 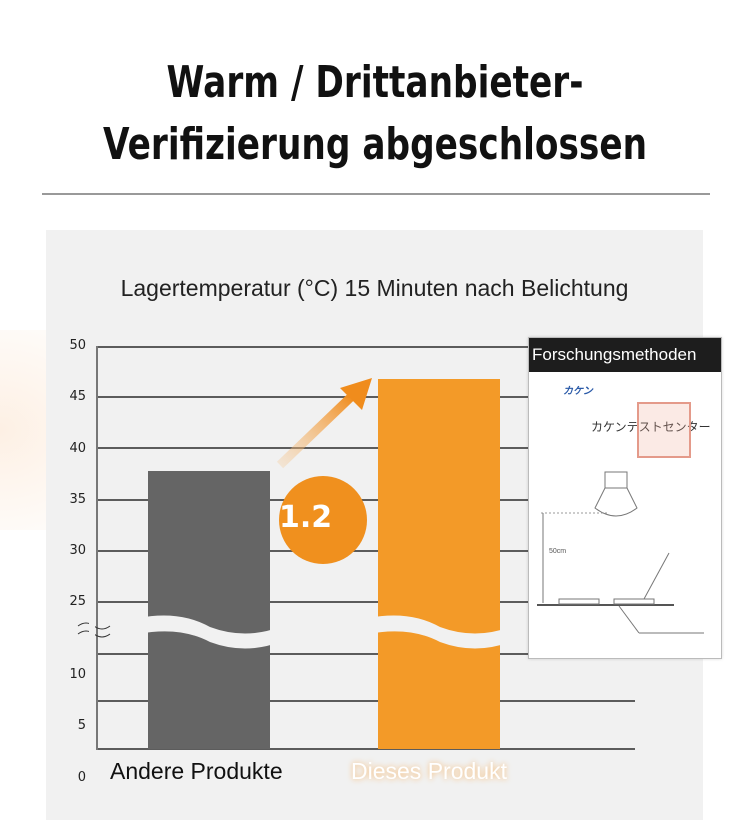 What do you see at coordinates (557, 551) in the screenshot?
I see `height-label: 50cm` at bounding box center [557, 551].